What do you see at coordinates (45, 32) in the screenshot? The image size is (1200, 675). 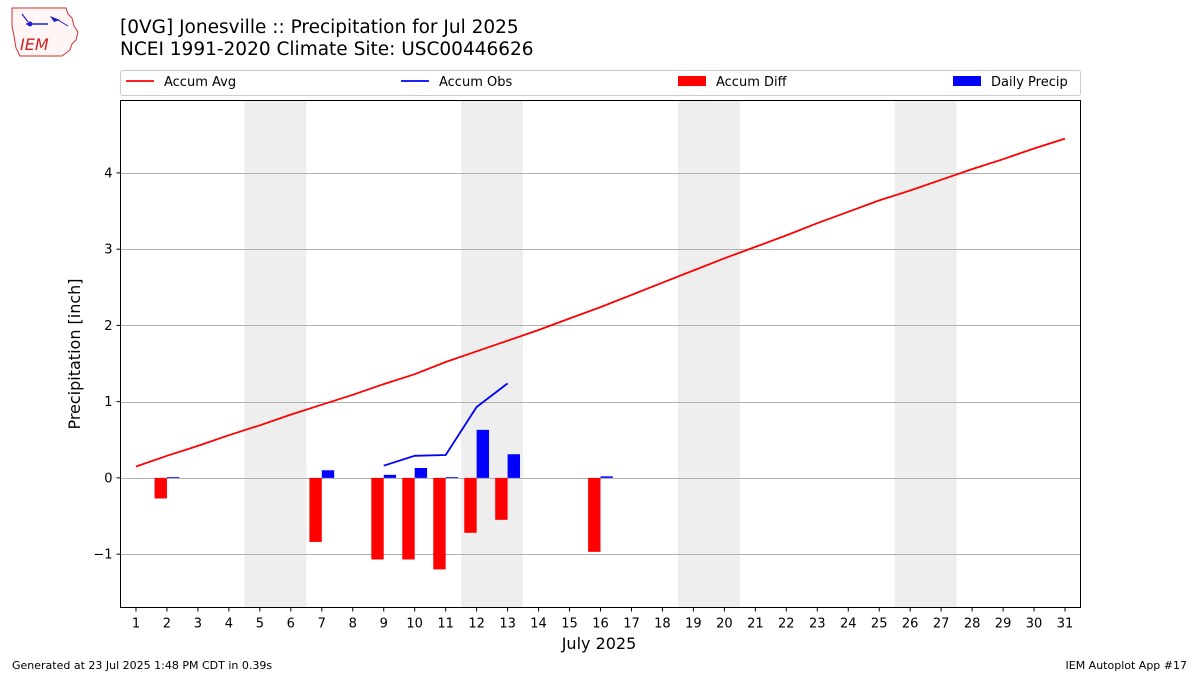 I see `iem-logo: IEM` at bounding box center [45, 32].